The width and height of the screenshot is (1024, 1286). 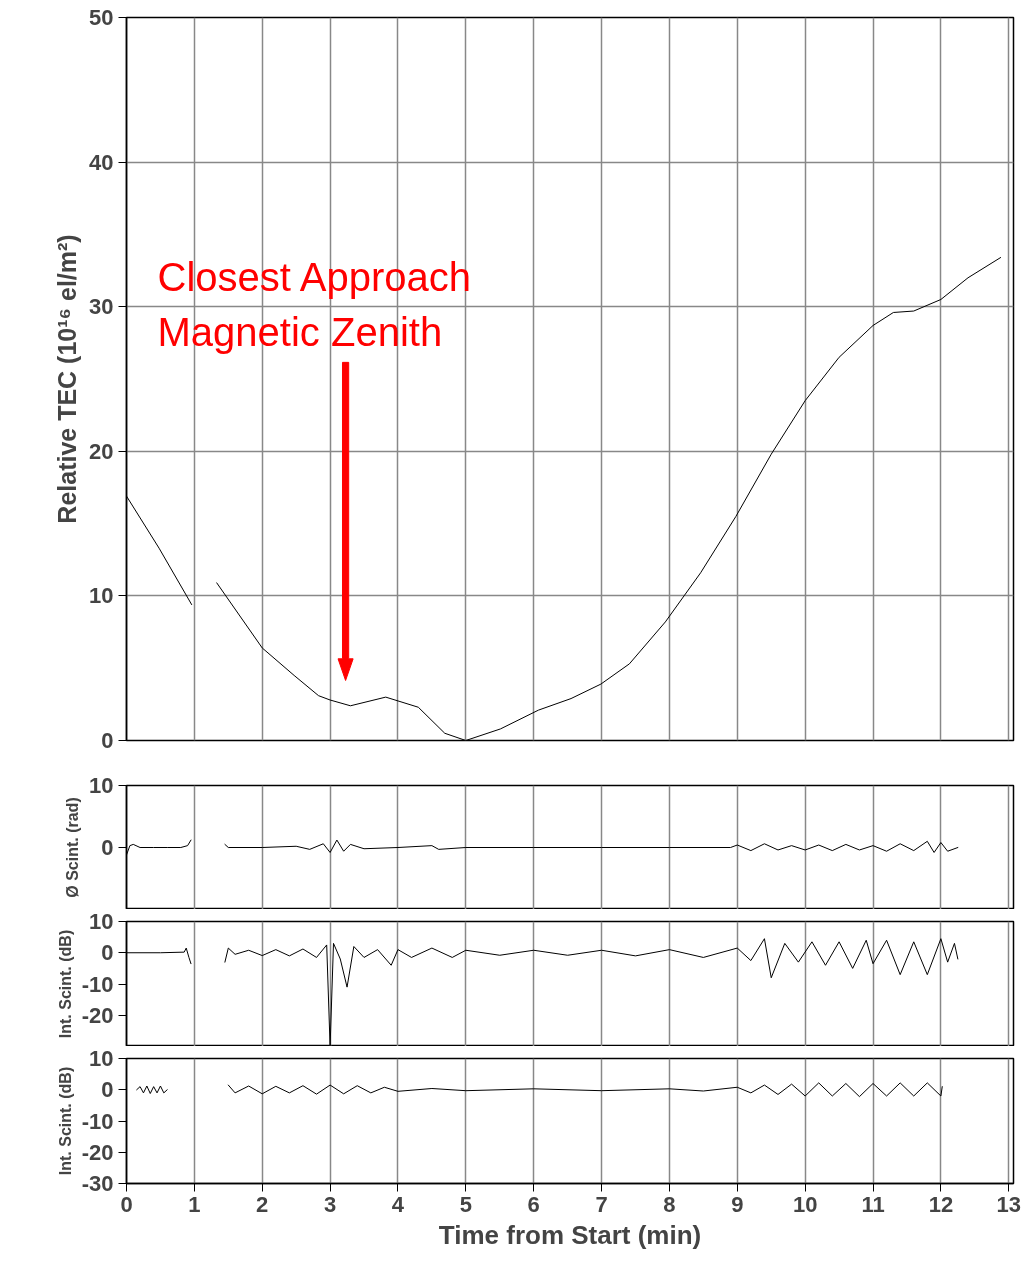 I want to click on x-tick-label: 13, so click(x=1008, y=1204).